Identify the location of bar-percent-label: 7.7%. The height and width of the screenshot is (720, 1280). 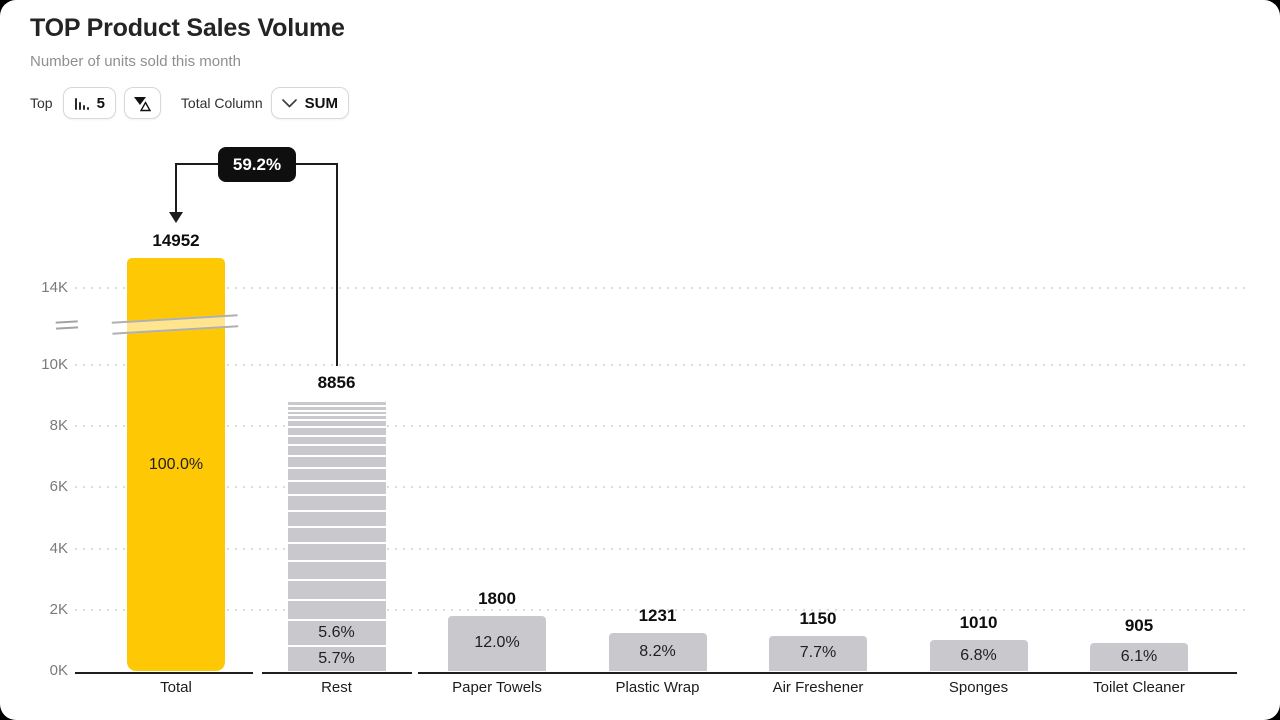
(818, 653).